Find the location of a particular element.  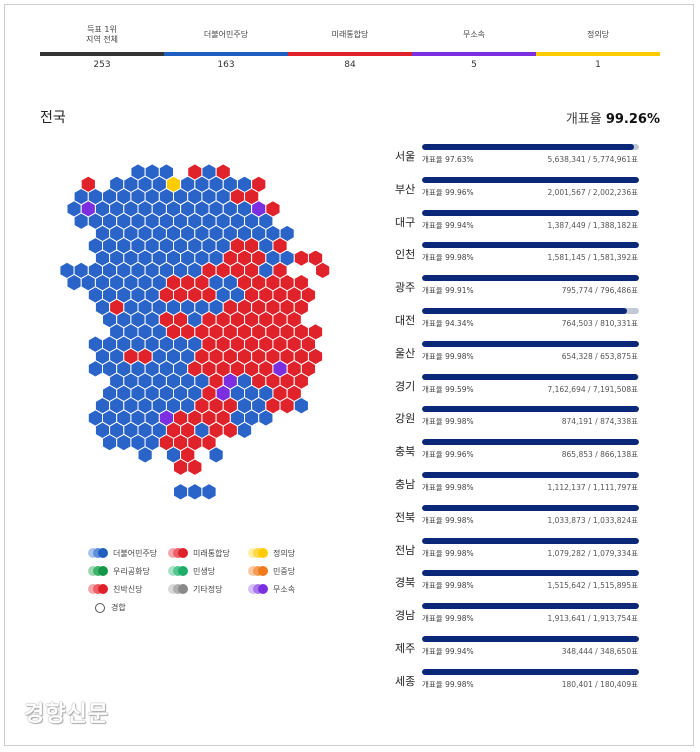

total-rate-label: 개표율 is located at coordinates (583, 119).